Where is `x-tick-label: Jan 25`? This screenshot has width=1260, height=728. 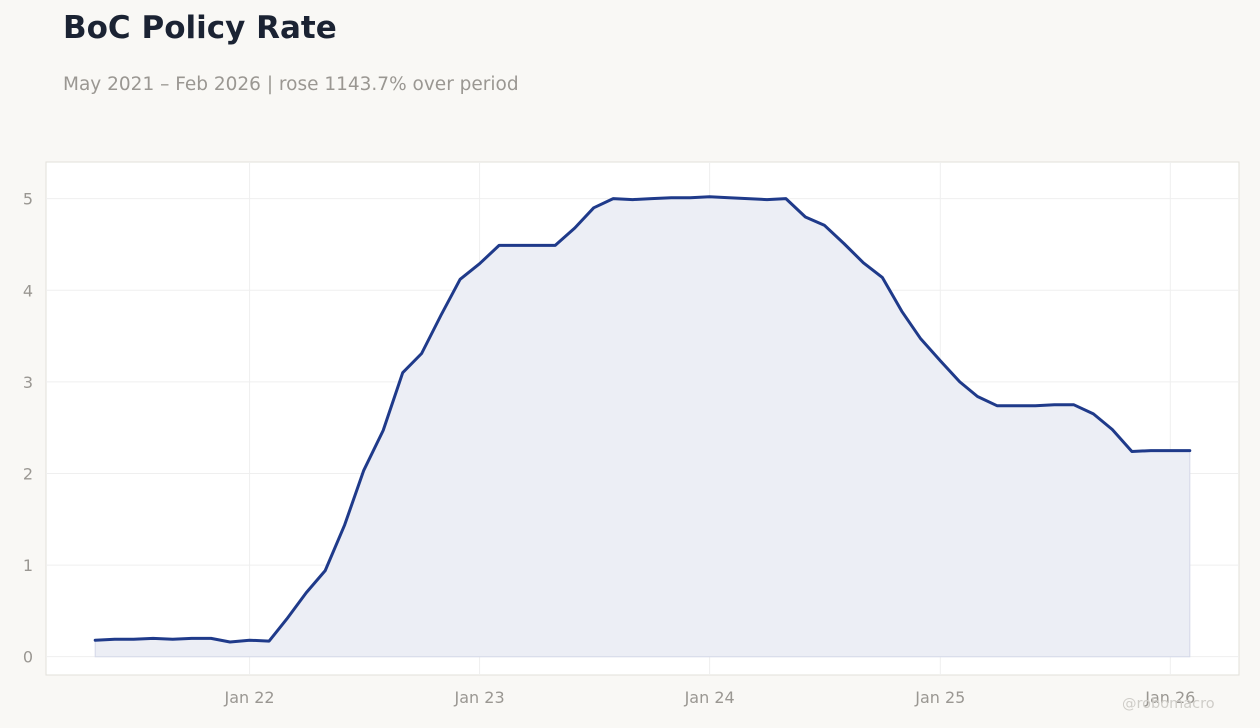 x-tick-label: Jan 25 is located at coordinates (939, 697).